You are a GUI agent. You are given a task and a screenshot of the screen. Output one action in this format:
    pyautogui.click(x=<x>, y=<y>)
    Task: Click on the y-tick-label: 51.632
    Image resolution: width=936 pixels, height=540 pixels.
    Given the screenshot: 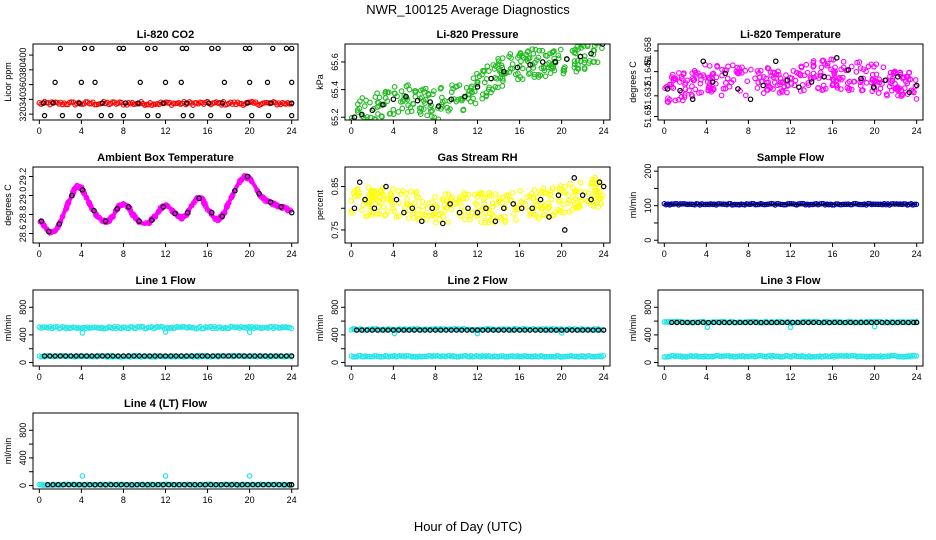 What is the action you would take?
    pyautogui.click(x=648, y=96)
    